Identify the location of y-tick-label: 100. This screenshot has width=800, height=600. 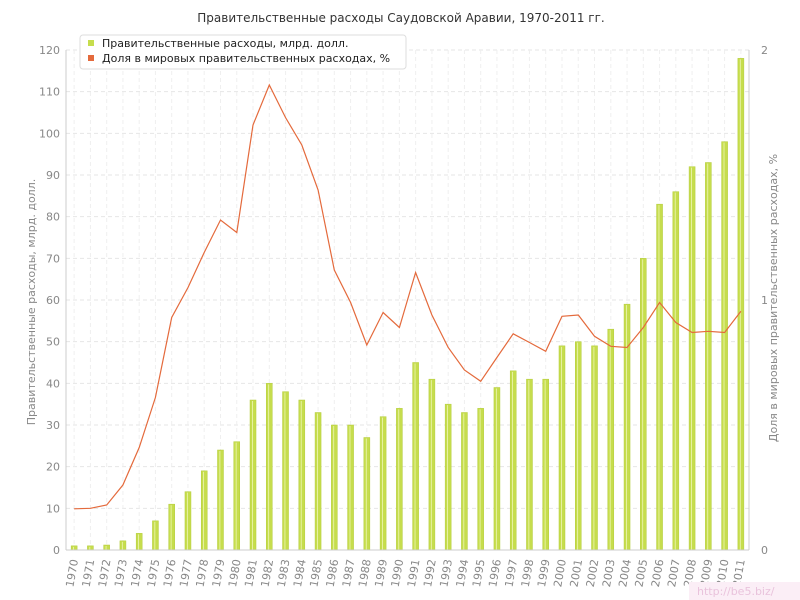
(49, 133).